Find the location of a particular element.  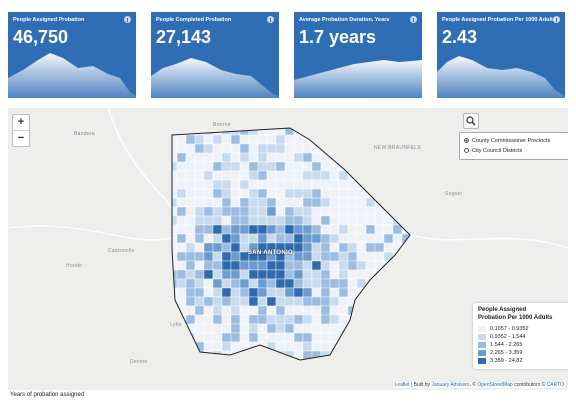

layer-option: City Council Districts is located at coordinates (514, 151).